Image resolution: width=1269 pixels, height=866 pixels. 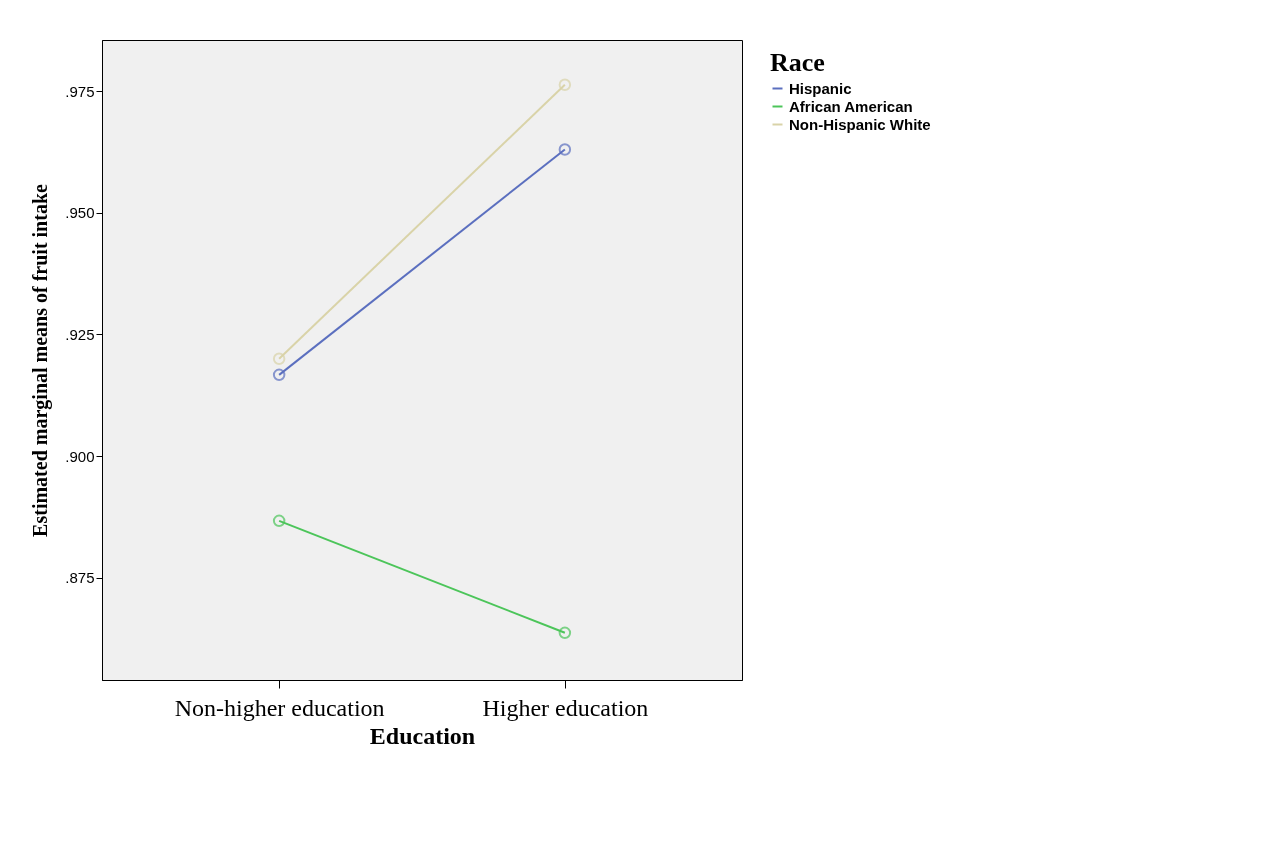 I want to click on y-tick-label: .975, so click(x=80, y=91).